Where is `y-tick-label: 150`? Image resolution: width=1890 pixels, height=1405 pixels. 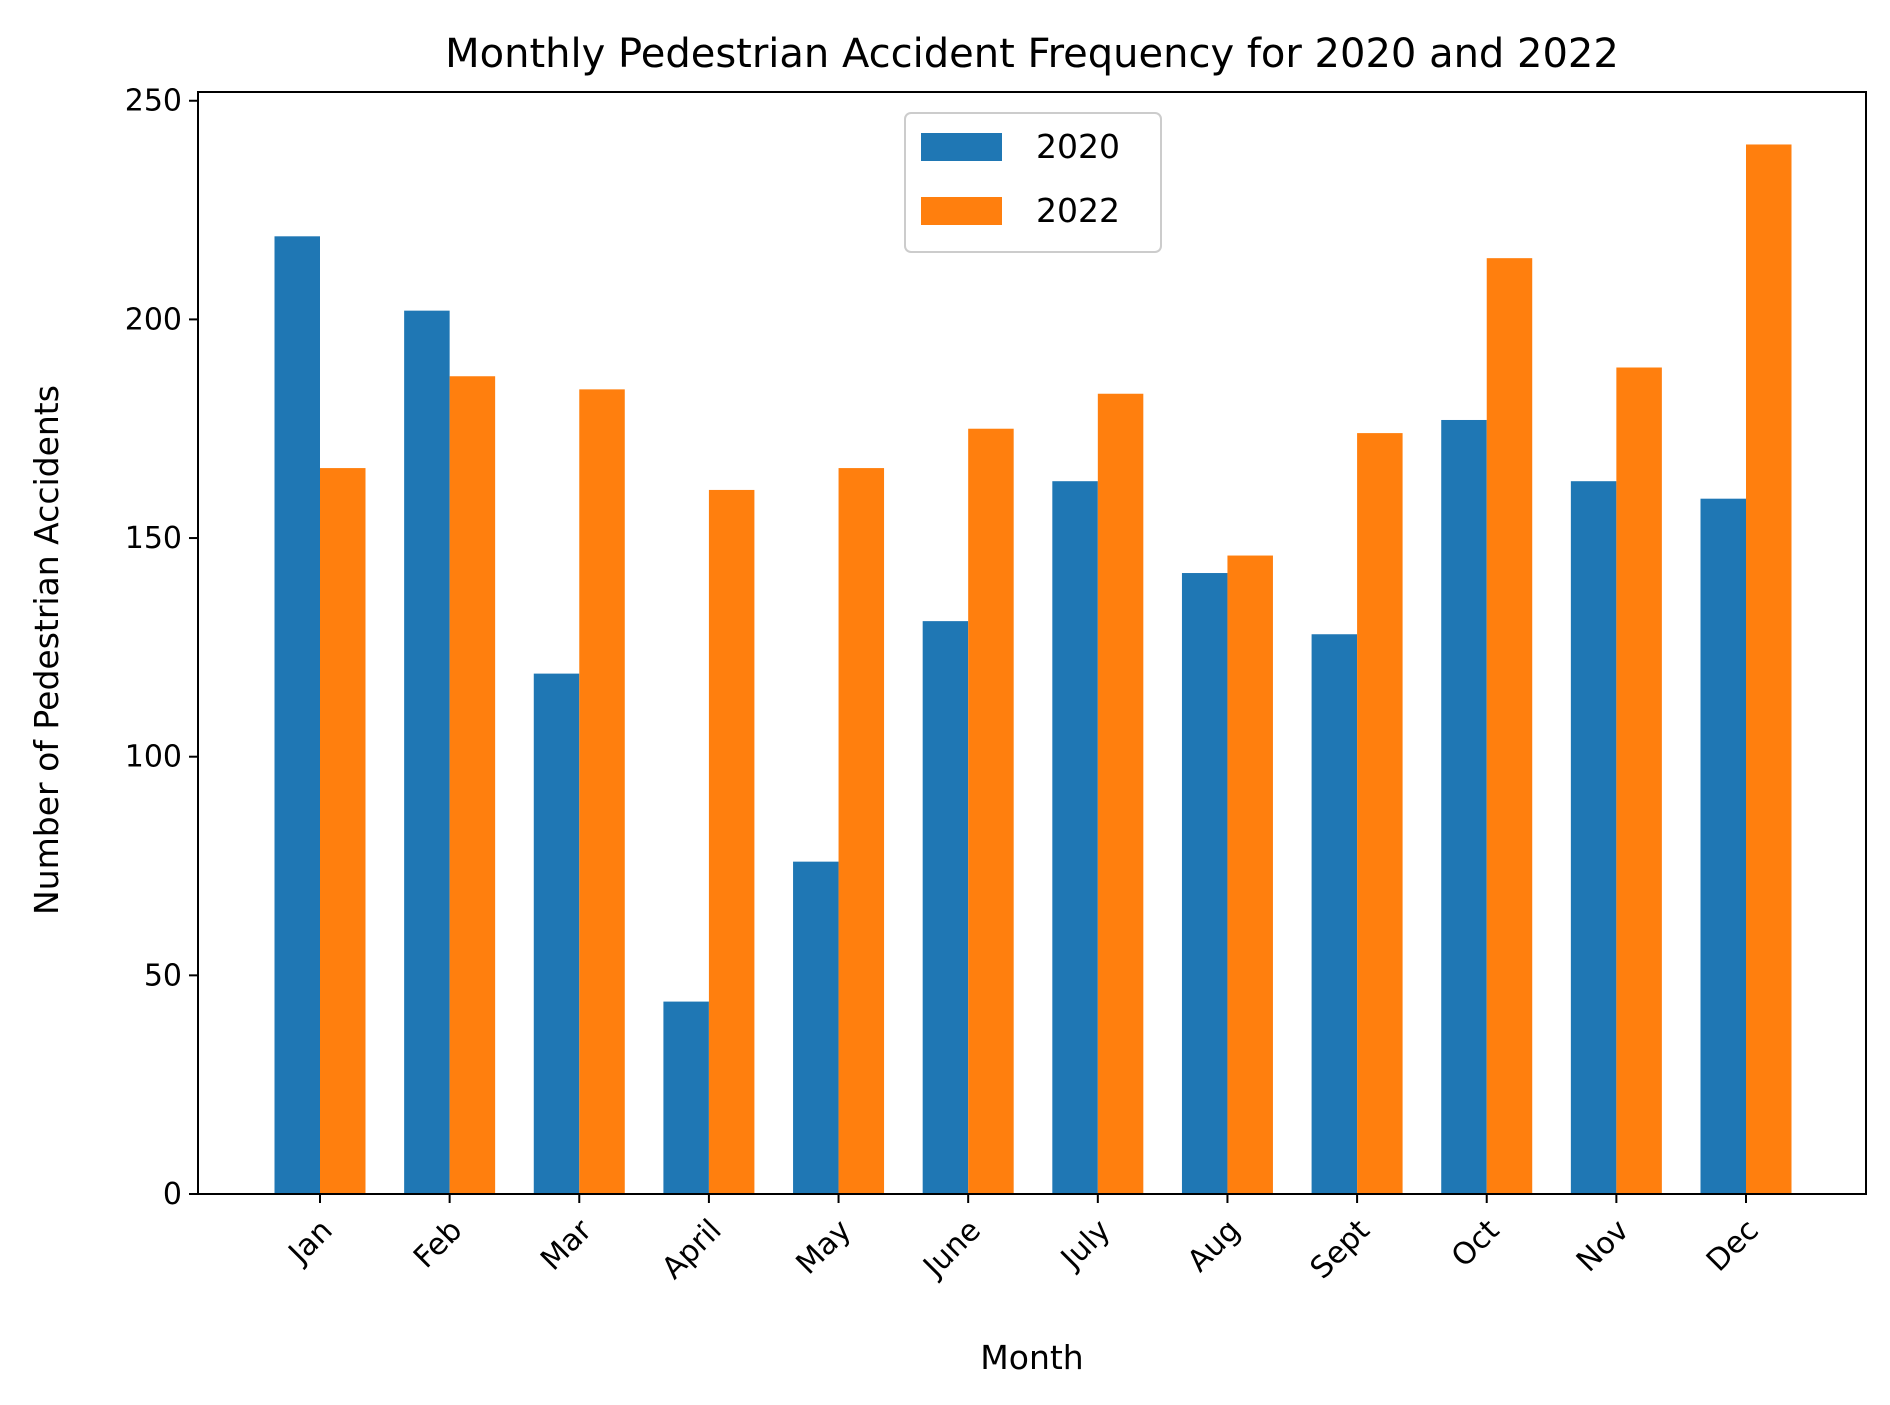
y-tick-label: 150 is located at coordinates (153, 538).